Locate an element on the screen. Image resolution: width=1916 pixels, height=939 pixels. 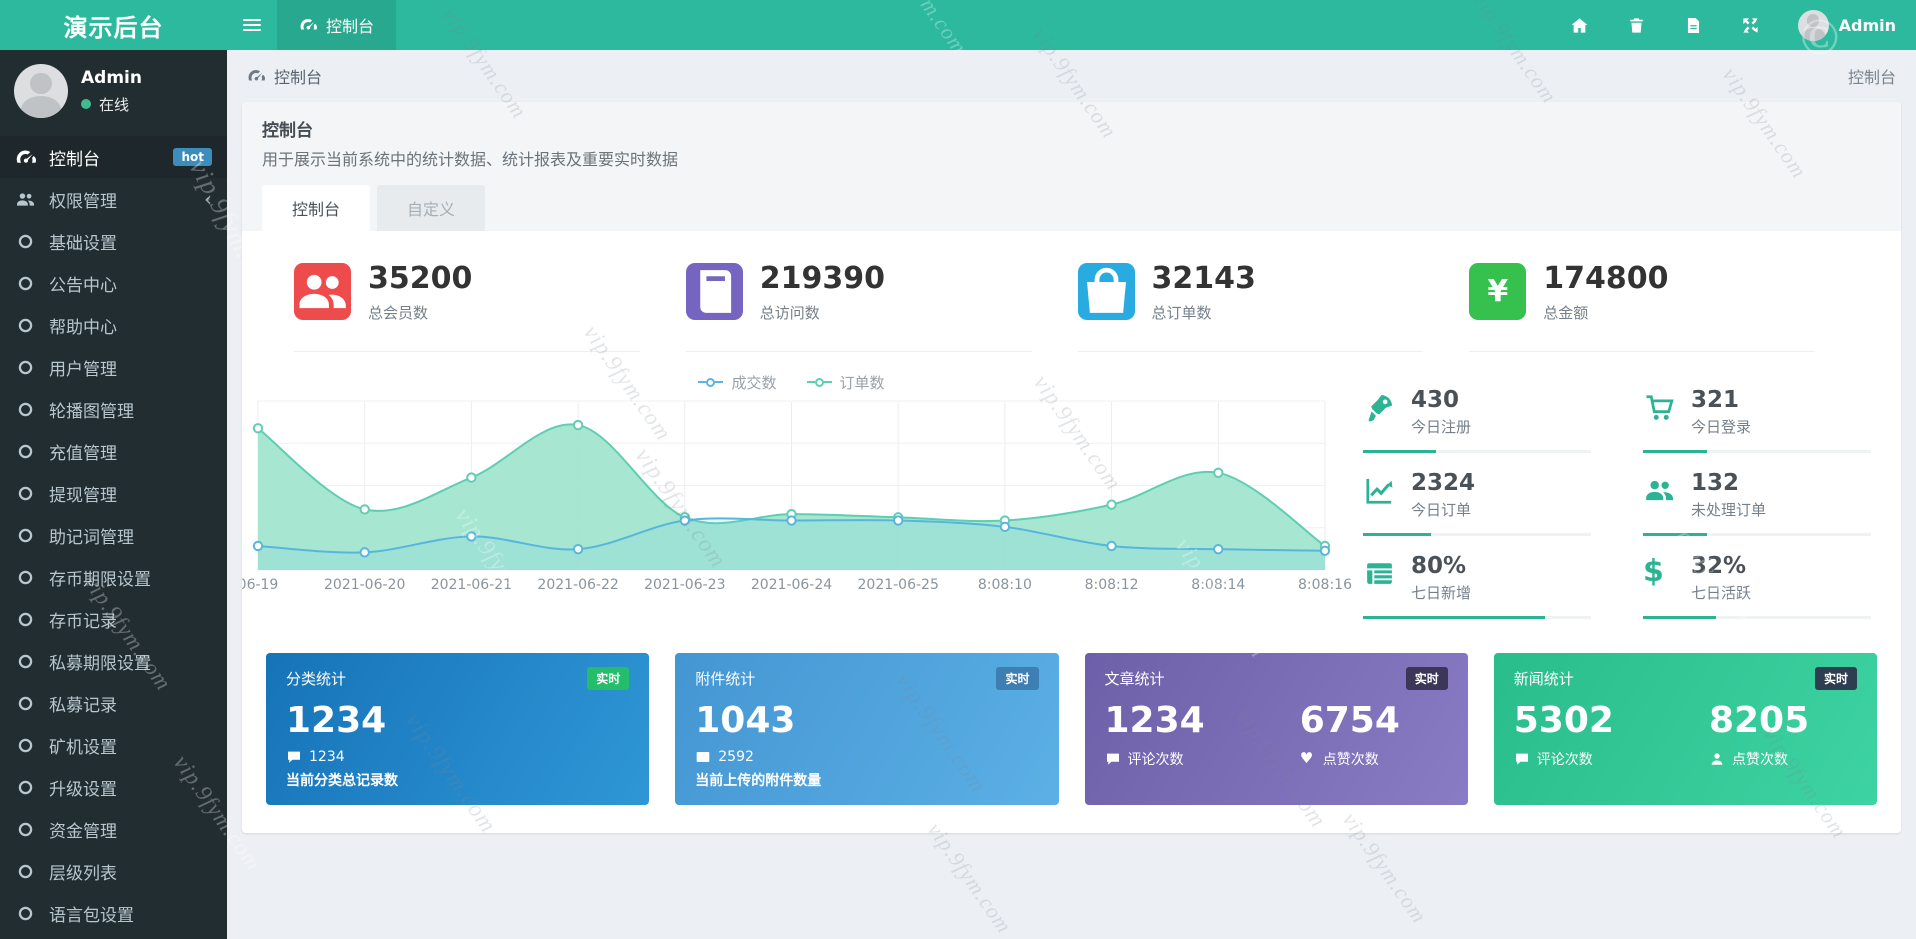
sidebar-item-控制台: 控制台 hot is located at coordinates (113, 157).